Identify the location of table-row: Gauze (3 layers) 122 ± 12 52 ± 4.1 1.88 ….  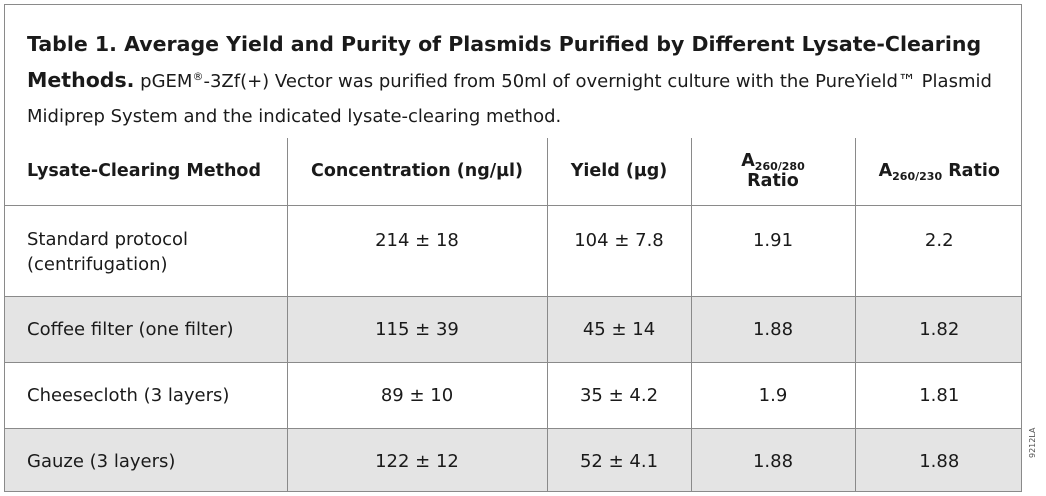
(513, 459).